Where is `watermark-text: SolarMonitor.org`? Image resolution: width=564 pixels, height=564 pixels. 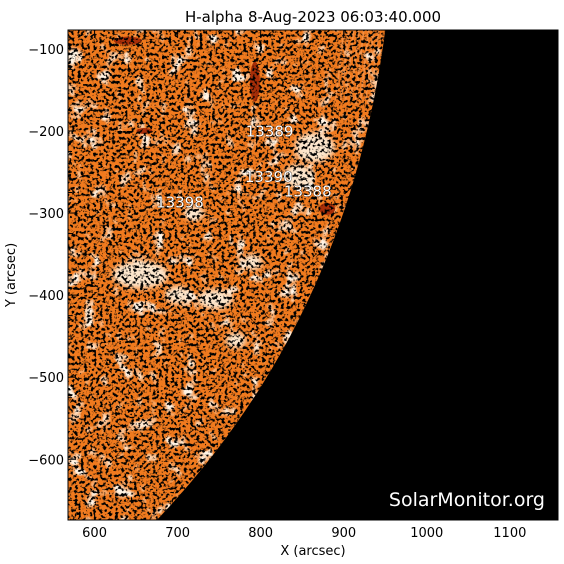 watermark-text: SolarMonitor.org is located at coordinates (467, 500).